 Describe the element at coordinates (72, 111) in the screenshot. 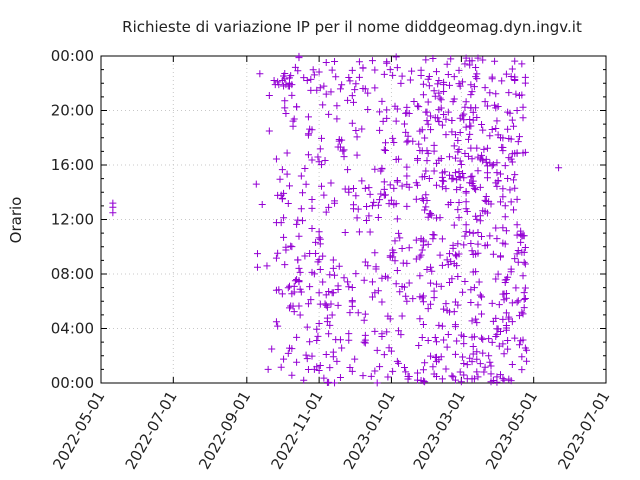

I see `y-tick-label: 20:00` at that location.